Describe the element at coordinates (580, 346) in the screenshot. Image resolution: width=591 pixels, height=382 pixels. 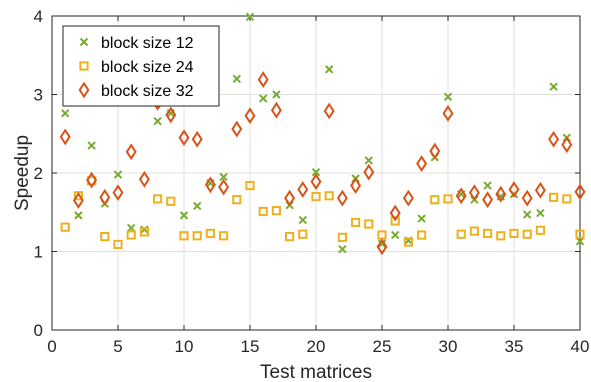
I see `x-tick-label: 40` at that location.